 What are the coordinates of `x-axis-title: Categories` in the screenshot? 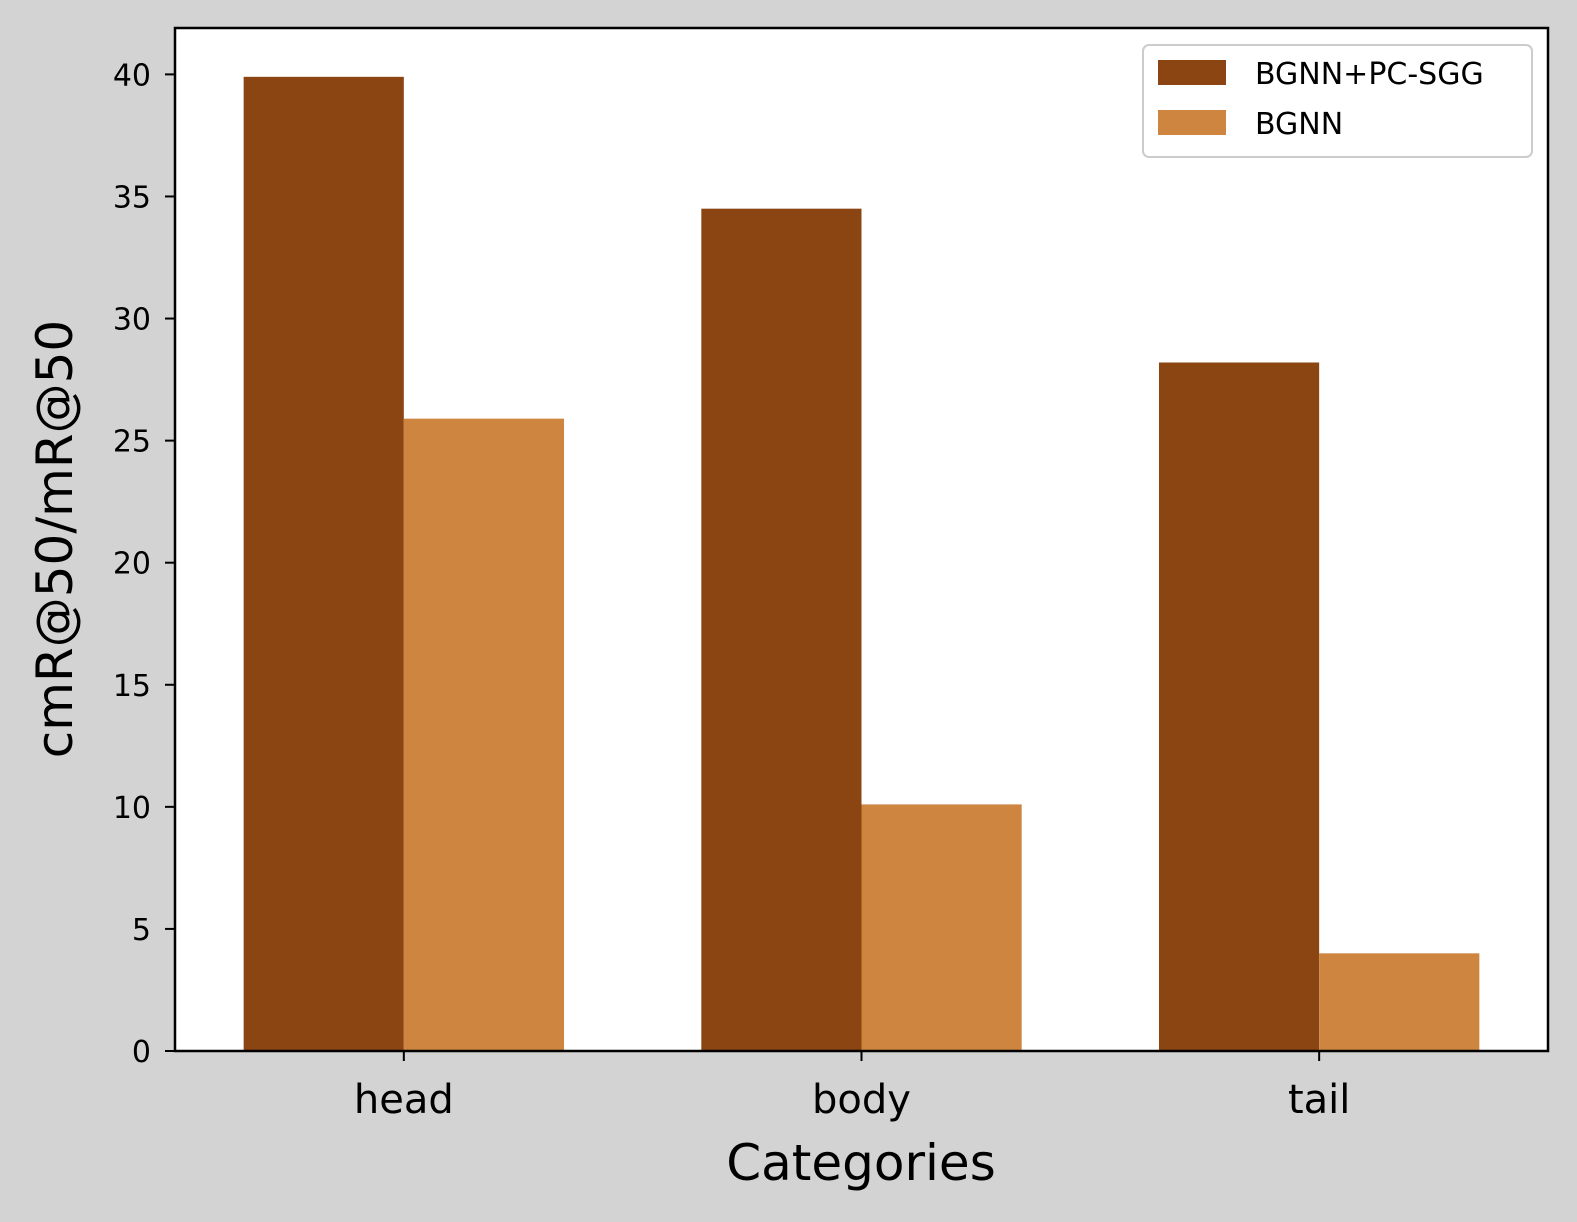 It's located at (861, 1163).